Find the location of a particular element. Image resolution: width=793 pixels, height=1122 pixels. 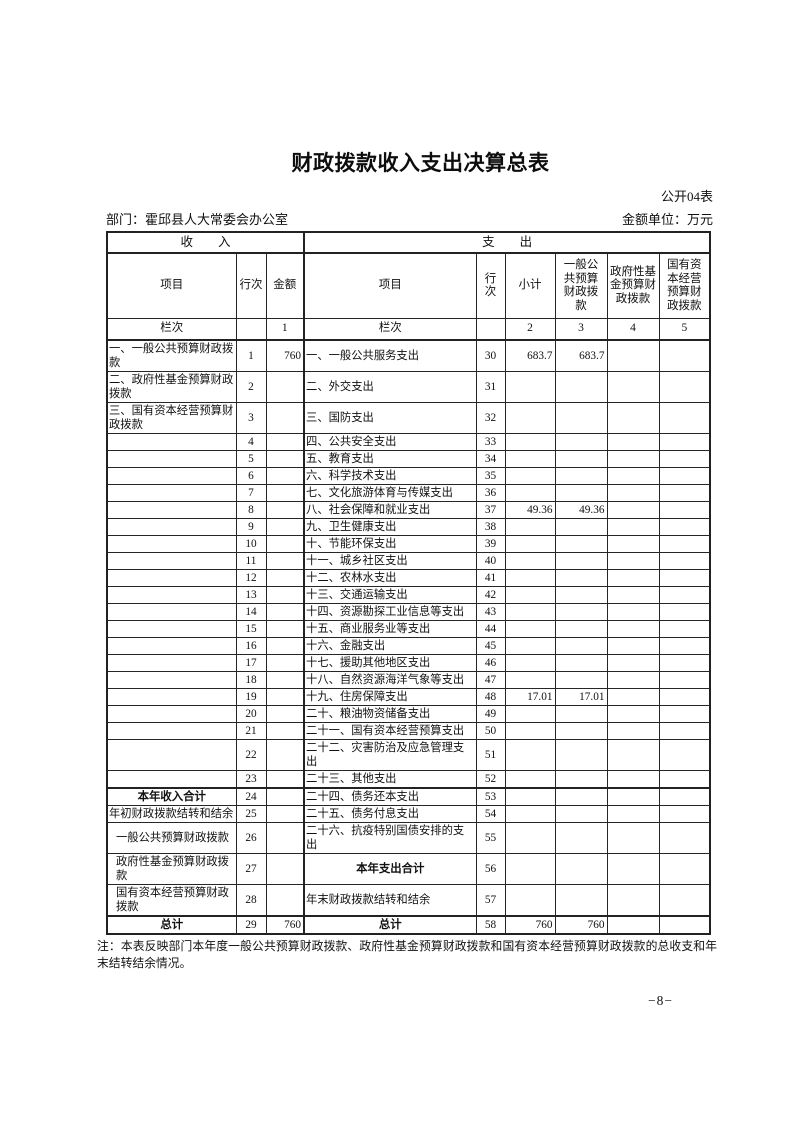

income-item-header: 项目 is located at coordinates (171, 285).